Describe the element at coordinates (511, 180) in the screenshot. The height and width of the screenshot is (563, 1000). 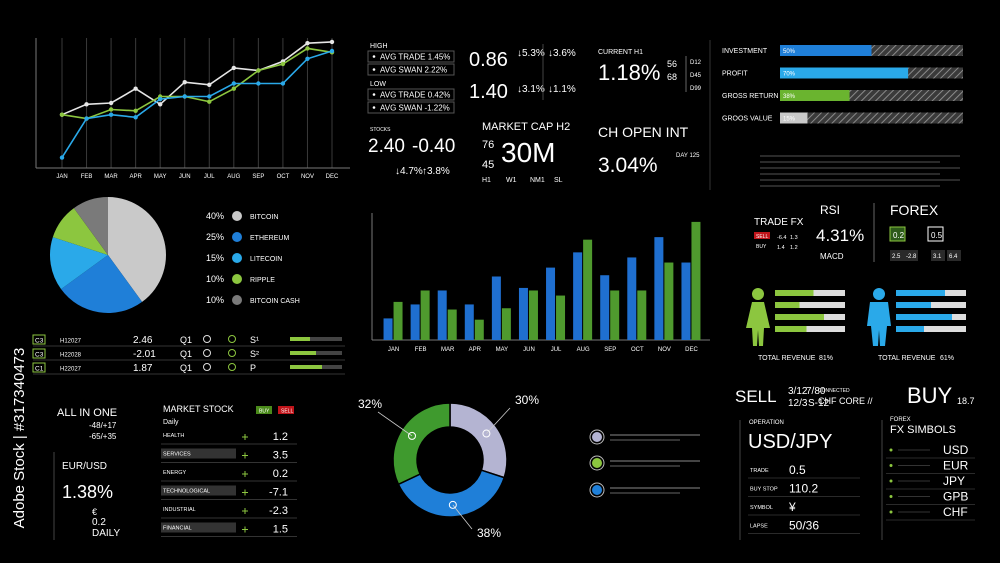
I see `label: W1` at that location.